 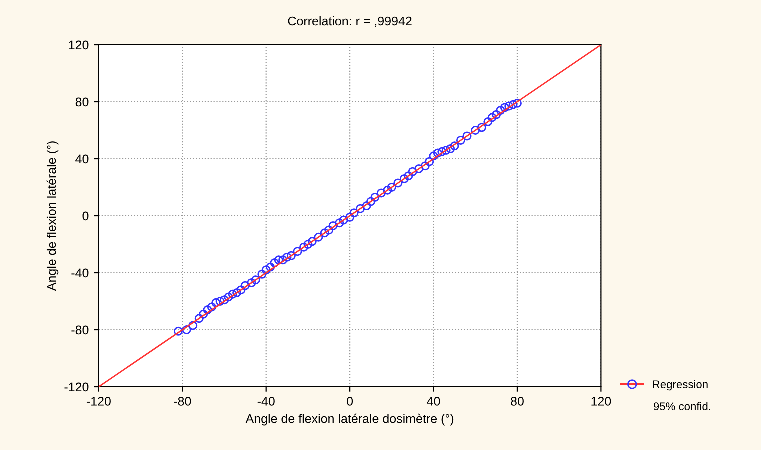 What do you see at coordinates (80, 273) in the screenshot?
I see `y-tick-label: -40` at bounding box center [80, 273].